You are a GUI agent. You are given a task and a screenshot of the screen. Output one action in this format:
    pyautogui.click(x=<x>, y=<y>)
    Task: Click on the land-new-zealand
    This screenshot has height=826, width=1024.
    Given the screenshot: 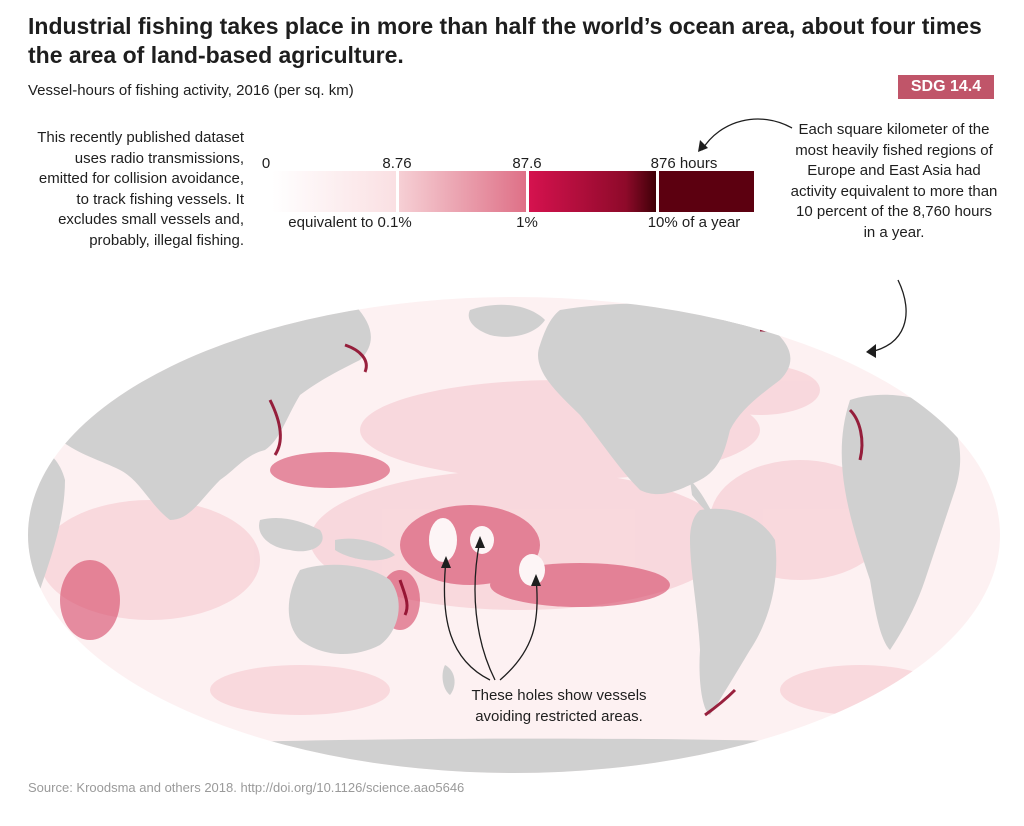 What is the action you would take?
    pyautogui.click(x=448, y=680)
    